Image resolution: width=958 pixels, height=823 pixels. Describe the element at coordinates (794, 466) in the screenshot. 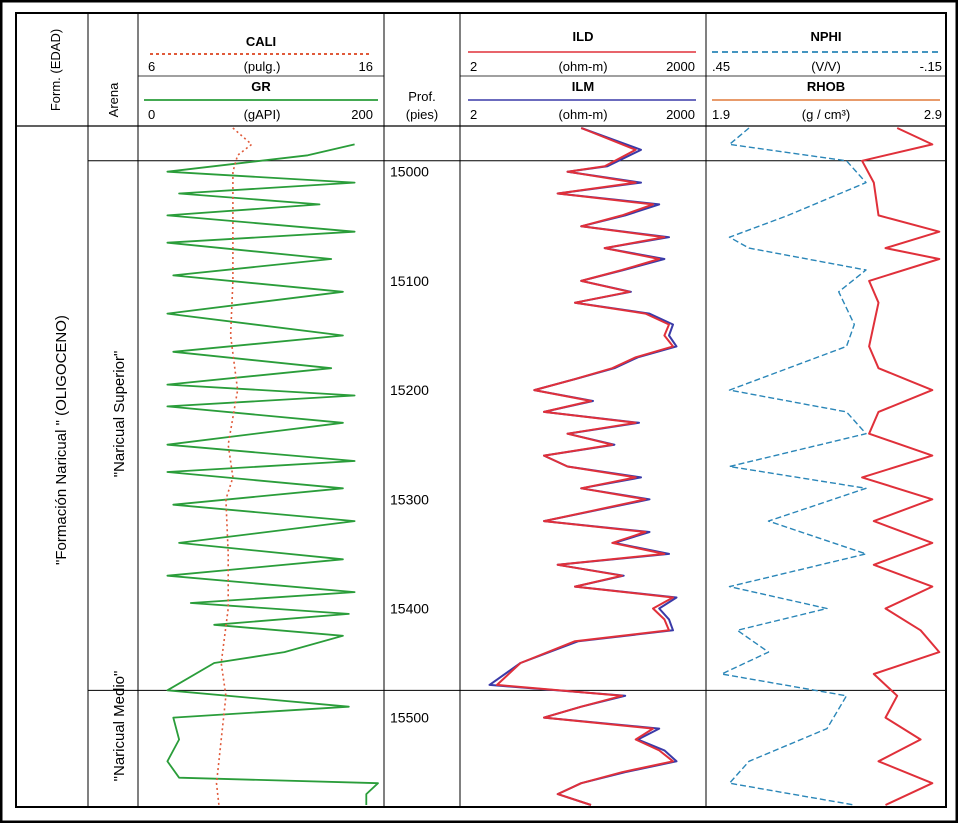

I see `nphi-curve` at that location.